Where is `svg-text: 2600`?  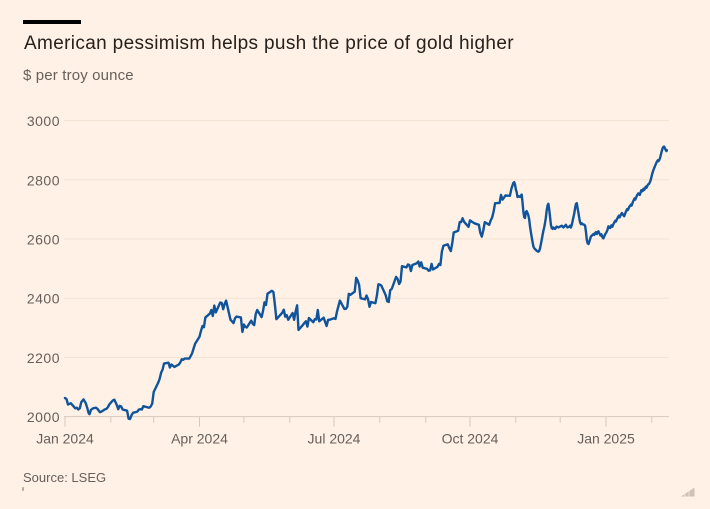 svg-text: 2600 is located at coordinates (43, 240).